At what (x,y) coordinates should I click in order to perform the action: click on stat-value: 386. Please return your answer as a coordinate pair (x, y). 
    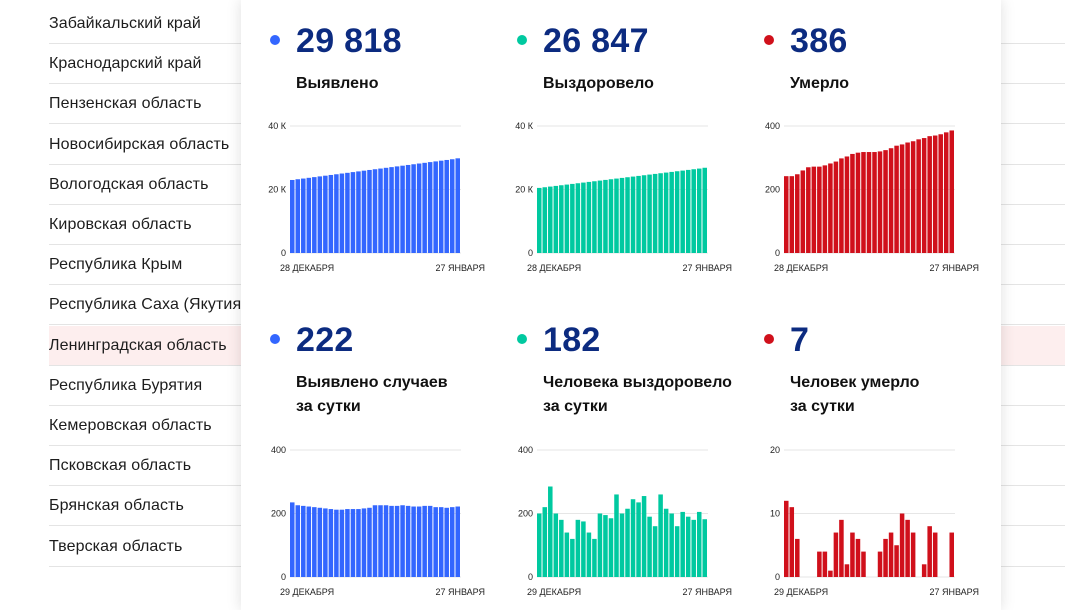
    Looking at the image, I should click on (819, 41).